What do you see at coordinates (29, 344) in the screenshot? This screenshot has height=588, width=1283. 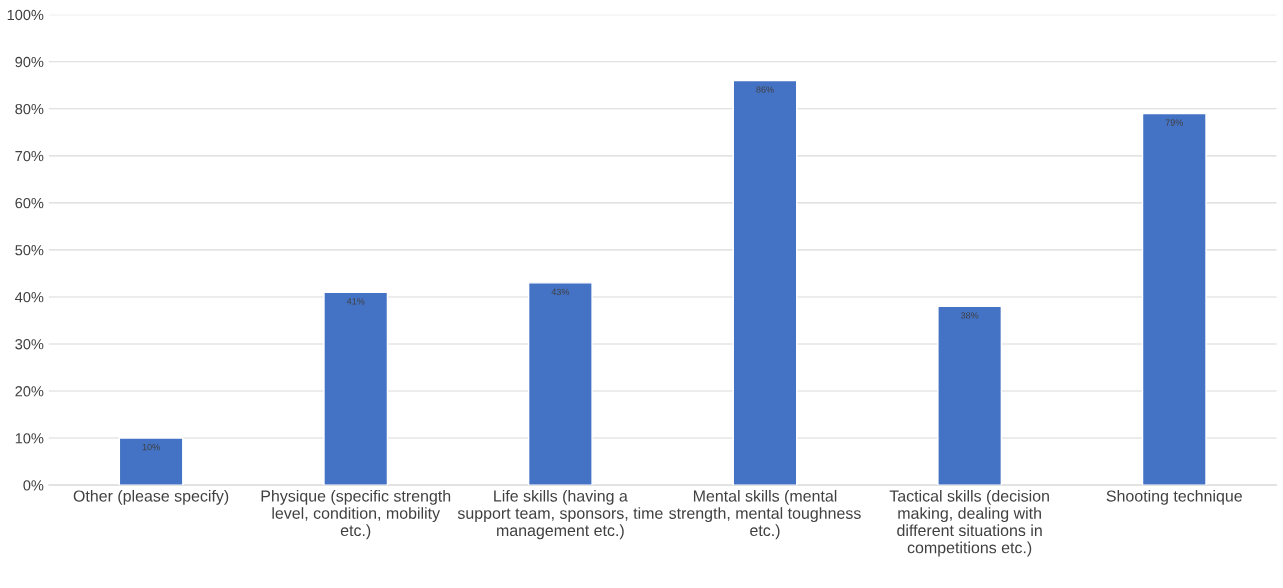 I see `y-tick-label: 30%` at bounding box center [29, 344].